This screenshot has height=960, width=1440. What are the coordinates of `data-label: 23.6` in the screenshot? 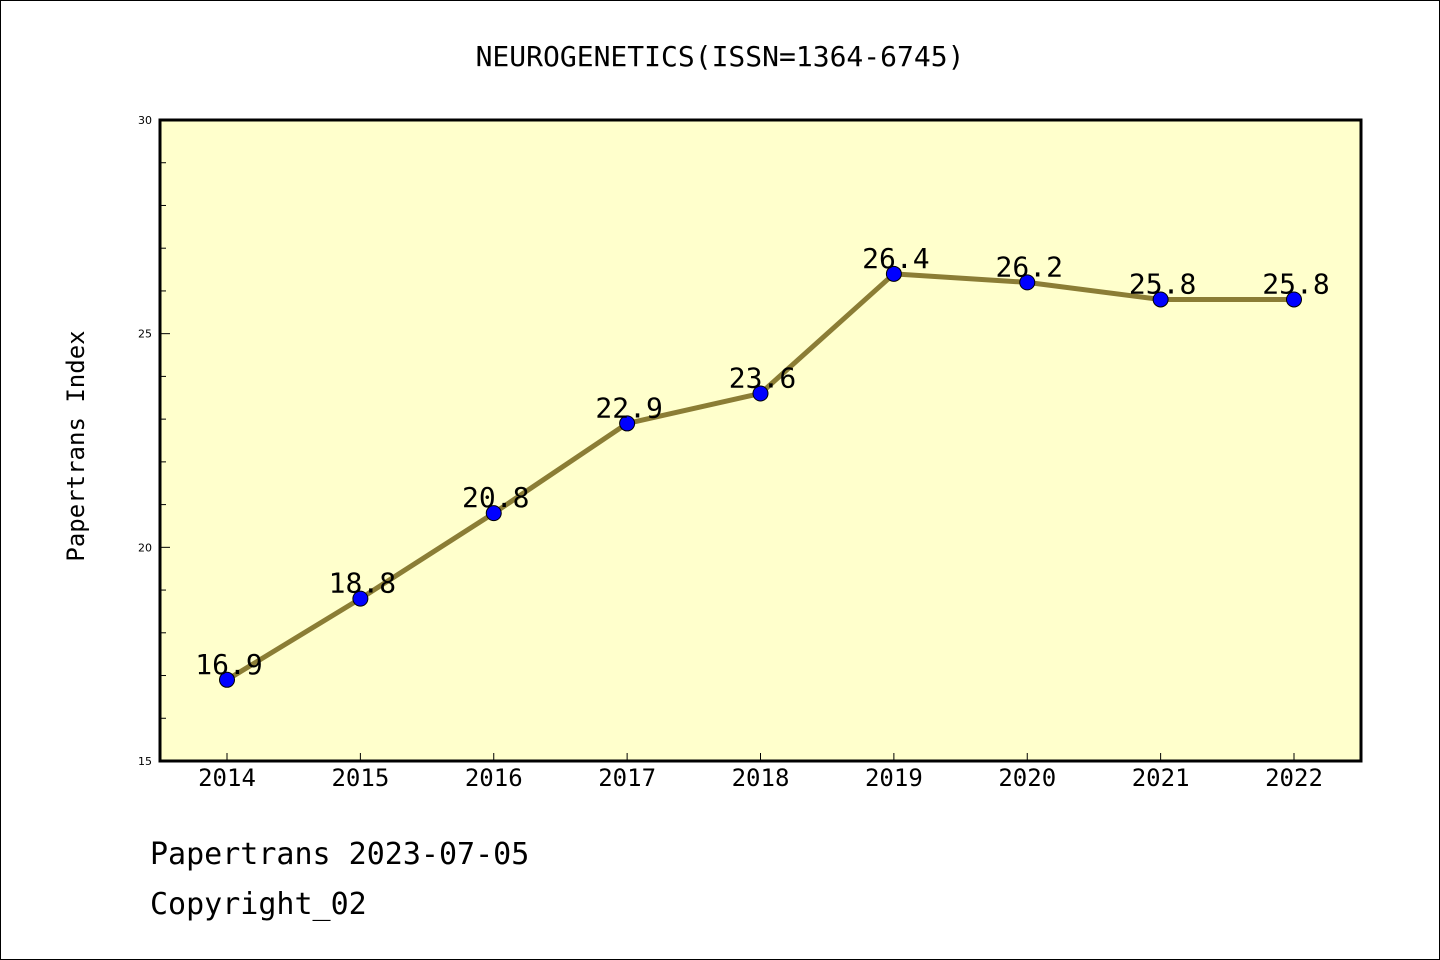 It's located at (762, 377).